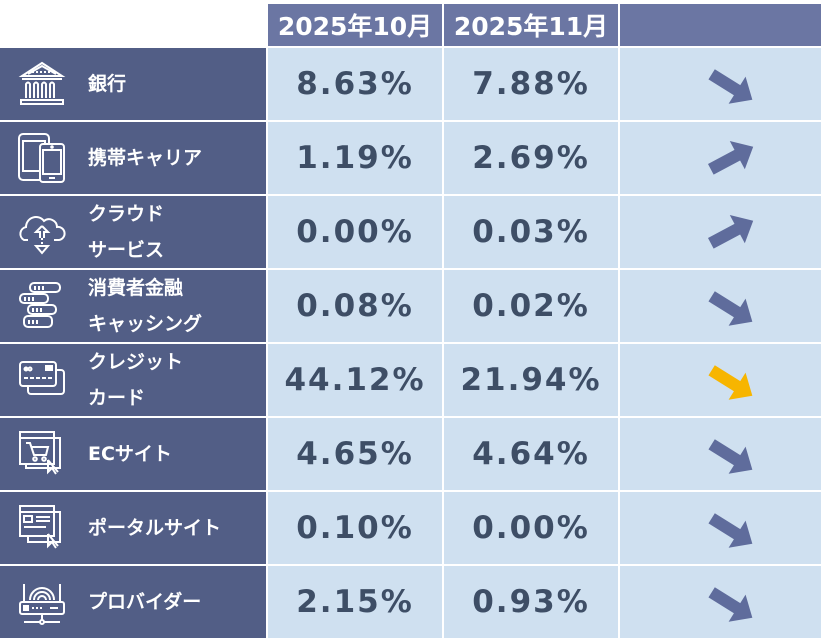 The width and height of the screenshot is (821, 641). What do you see at coordinates (136, 288) in the screenshot?
I see `category-name-line: 消費者金融` at bounding box center [136, 288].